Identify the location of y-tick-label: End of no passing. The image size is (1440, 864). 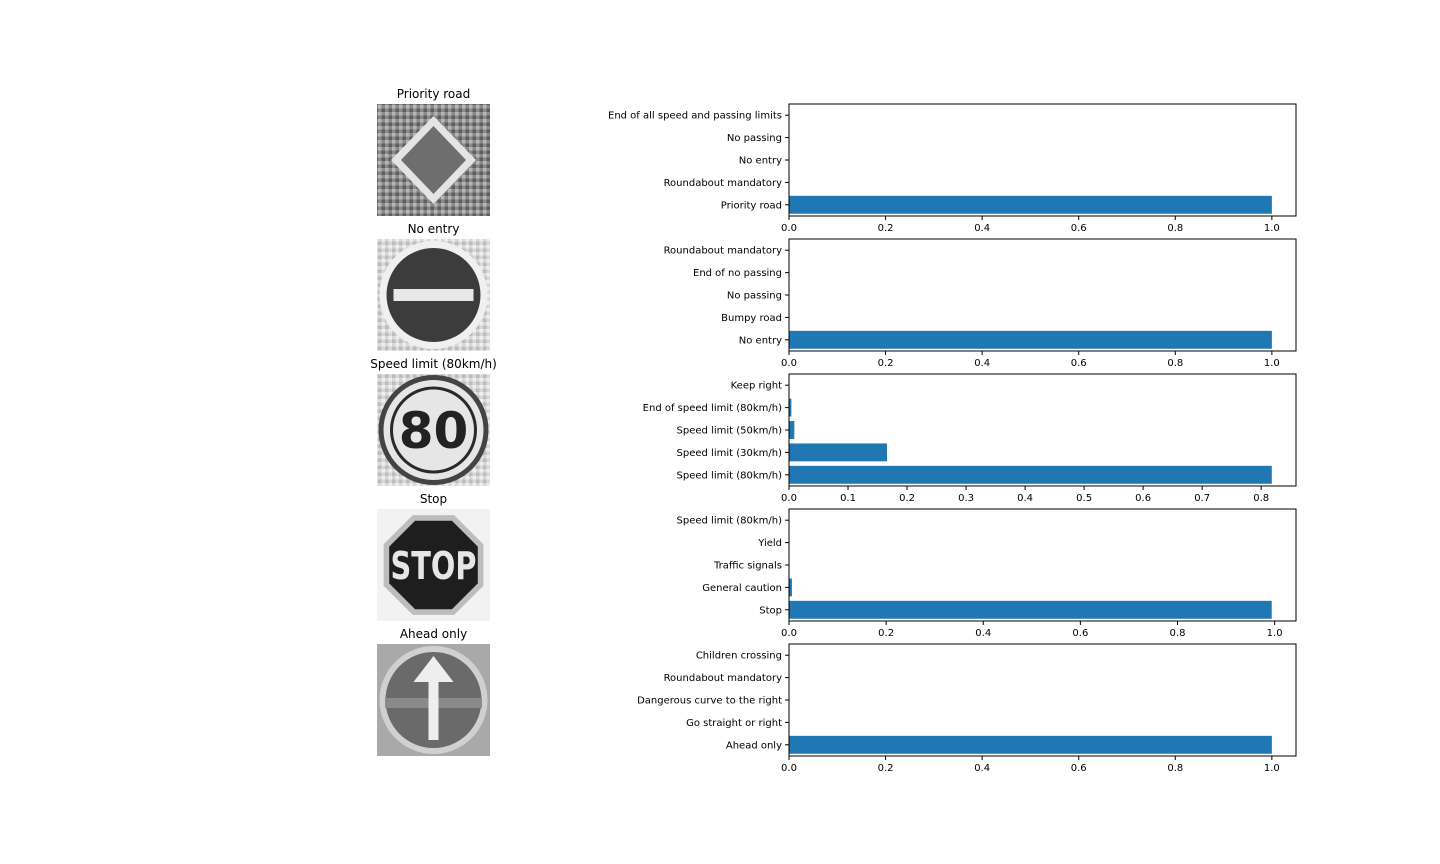
(737, 273).